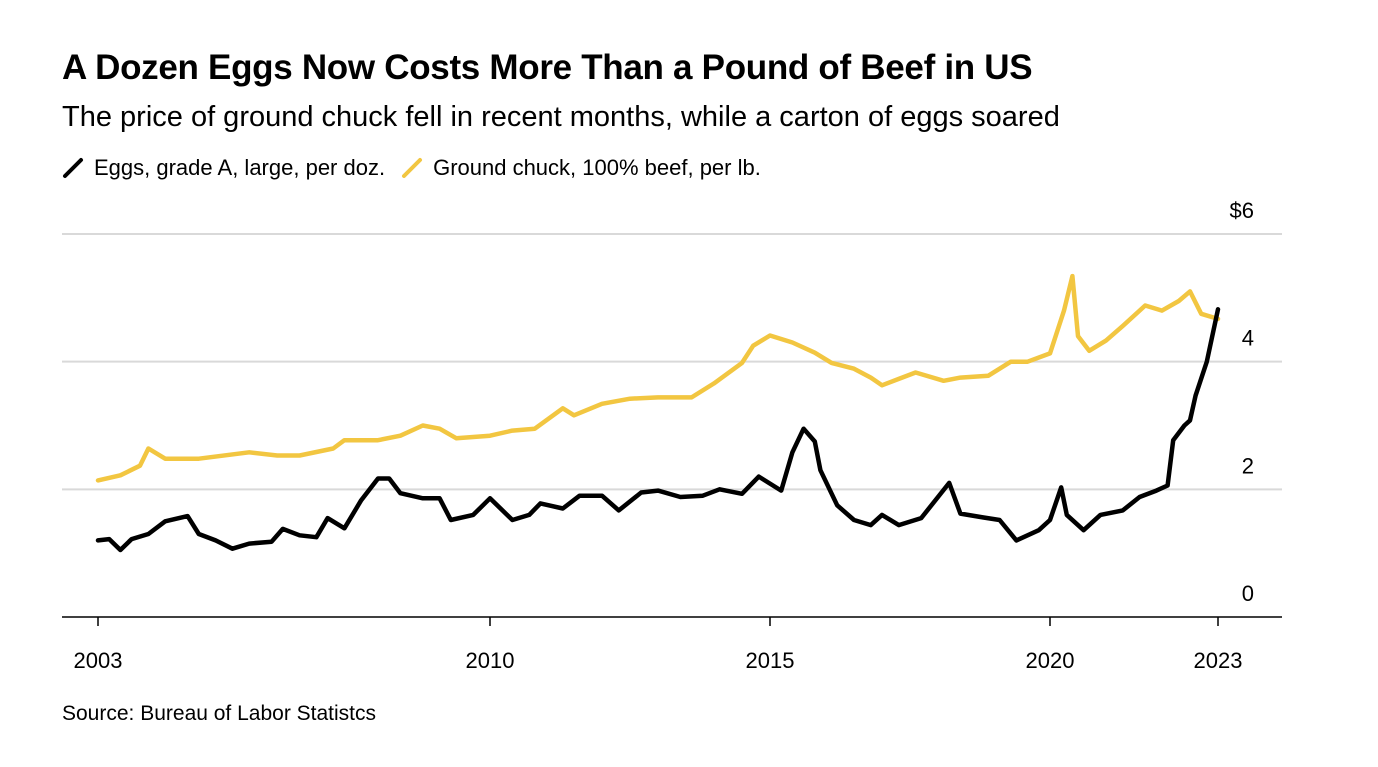 The width and height of the screenshot is (1378, 767). Describe the element at coordinates (1050, 660) in the screenshot. I see `x-tick-label: 2020` at that location.